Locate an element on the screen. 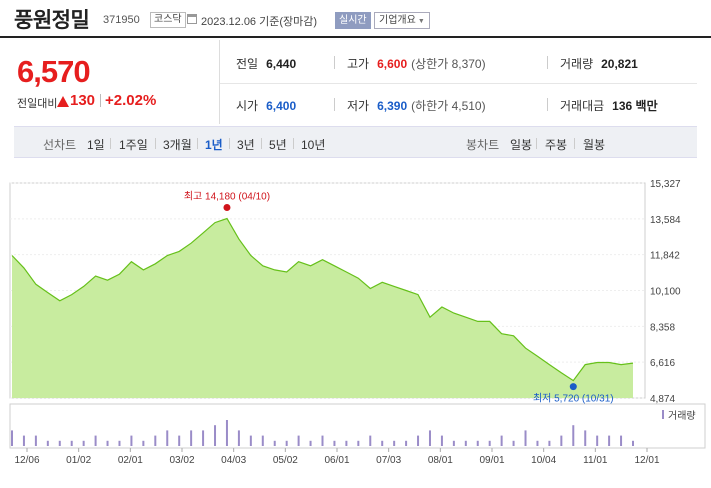 Image resolution: width=711 pixels, height=488 pixels. stock-name: 풍원정밀 is located at coordinates (52, 20).